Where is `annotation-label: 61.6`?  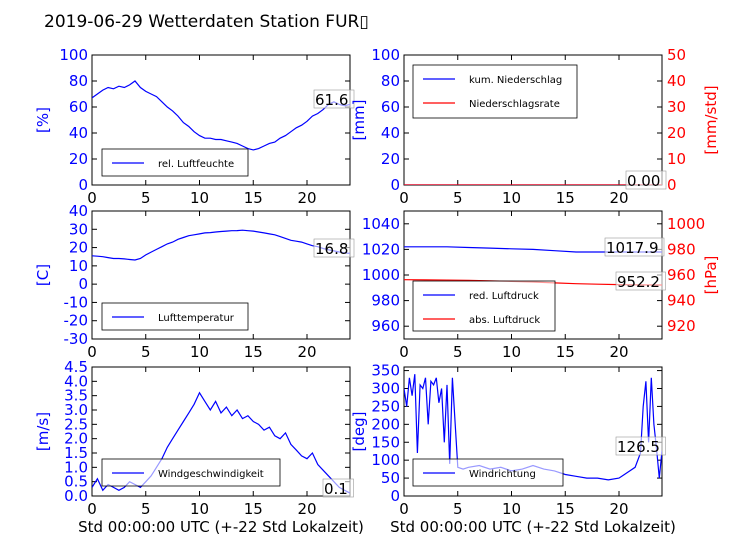
annotation-label: 61.6 is located at coordinates (331, 100).